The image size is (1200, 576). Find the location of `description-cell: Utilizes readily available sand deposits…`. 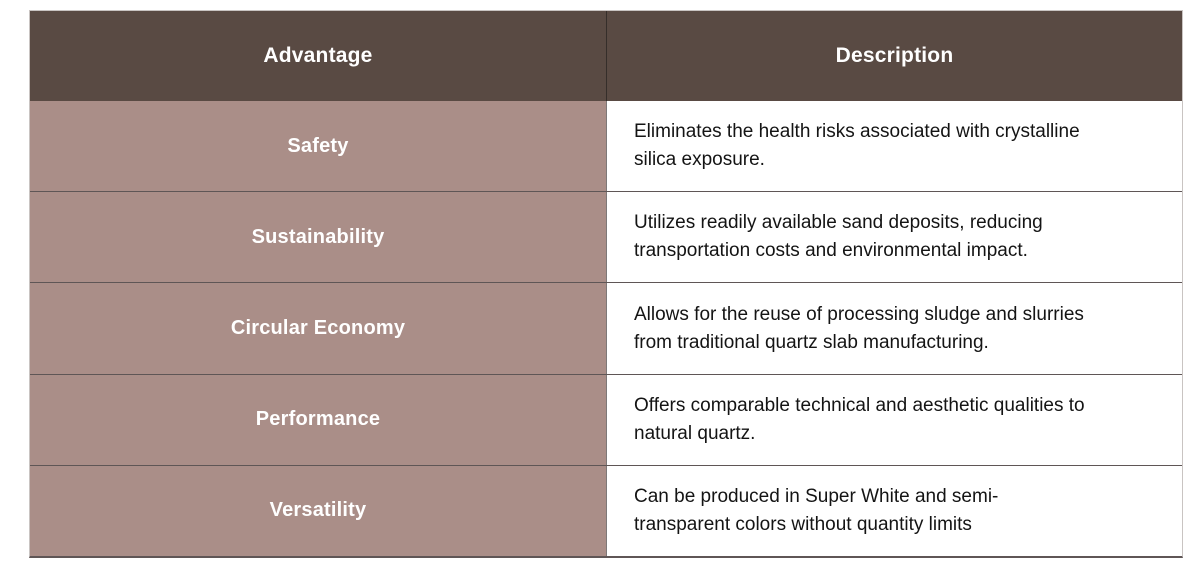

description-cell: Utilizes readily available sand deposits… is located at coordinates (894, 237).